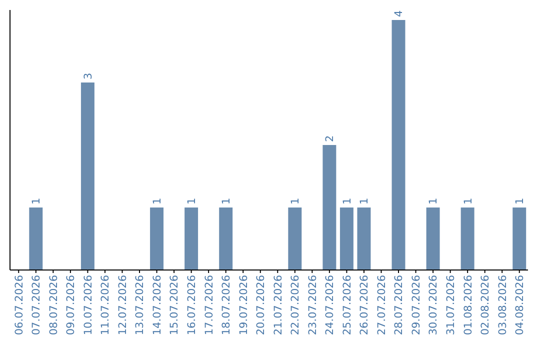 The height and width of the screenshot is (340, 540). What do you see at coordinates (502, 305) in the screenshot?
I see `x-tick-label: 03.08.2026` at bounding box center [502, 305].